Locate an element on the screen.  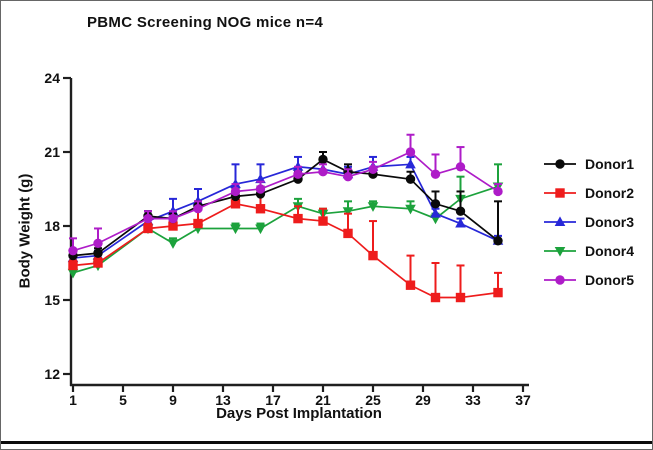
legend-symbol-donor2 is located at coordinates (560, 192).